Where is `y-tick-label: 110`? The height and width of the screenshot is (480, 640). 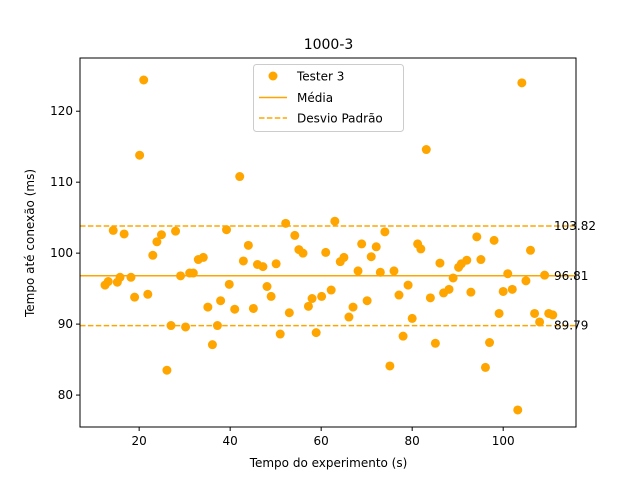
y-tick-label: 110 is located at coordinates (61, 182).